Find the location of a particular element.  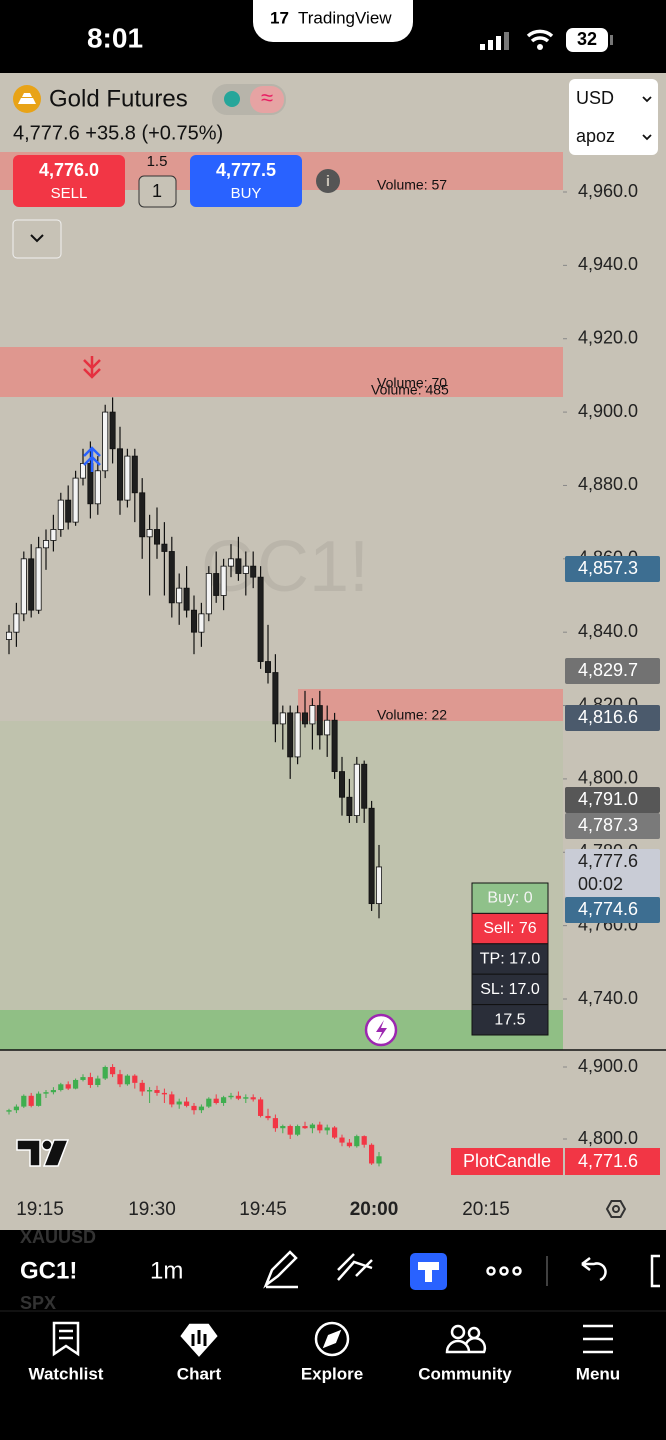

quantity-box is located at coordinates (157, 191).